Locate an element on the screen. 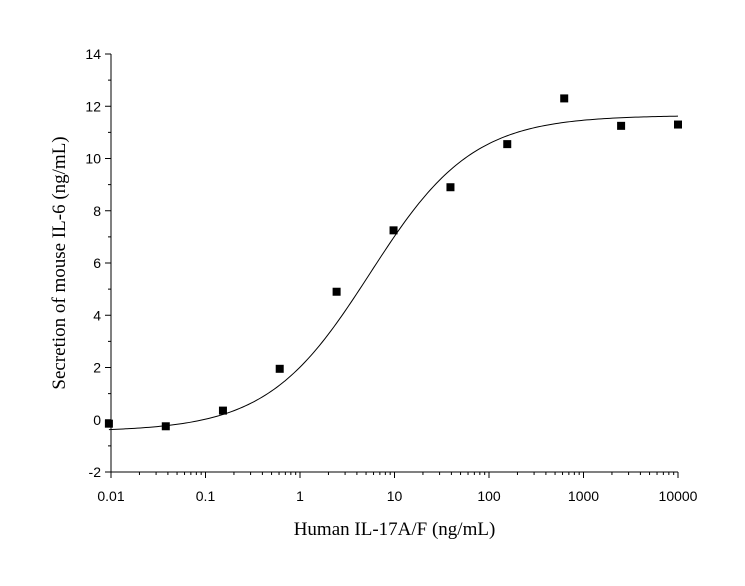 The height and width of the screenshot is (586, 745). x-tick-label: 10000 is located at coordinates (678, 496).